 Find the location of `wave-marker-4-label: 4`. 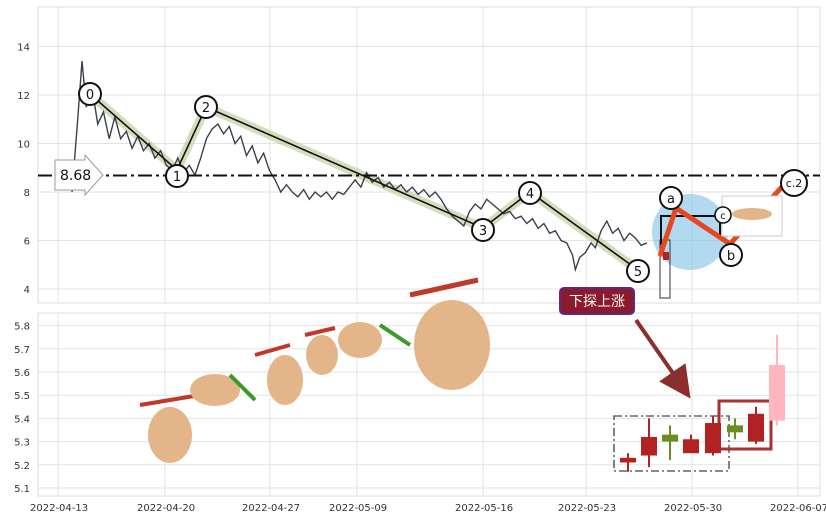

wave-marker-4-label: 4 is located at coordinates (530, 194).